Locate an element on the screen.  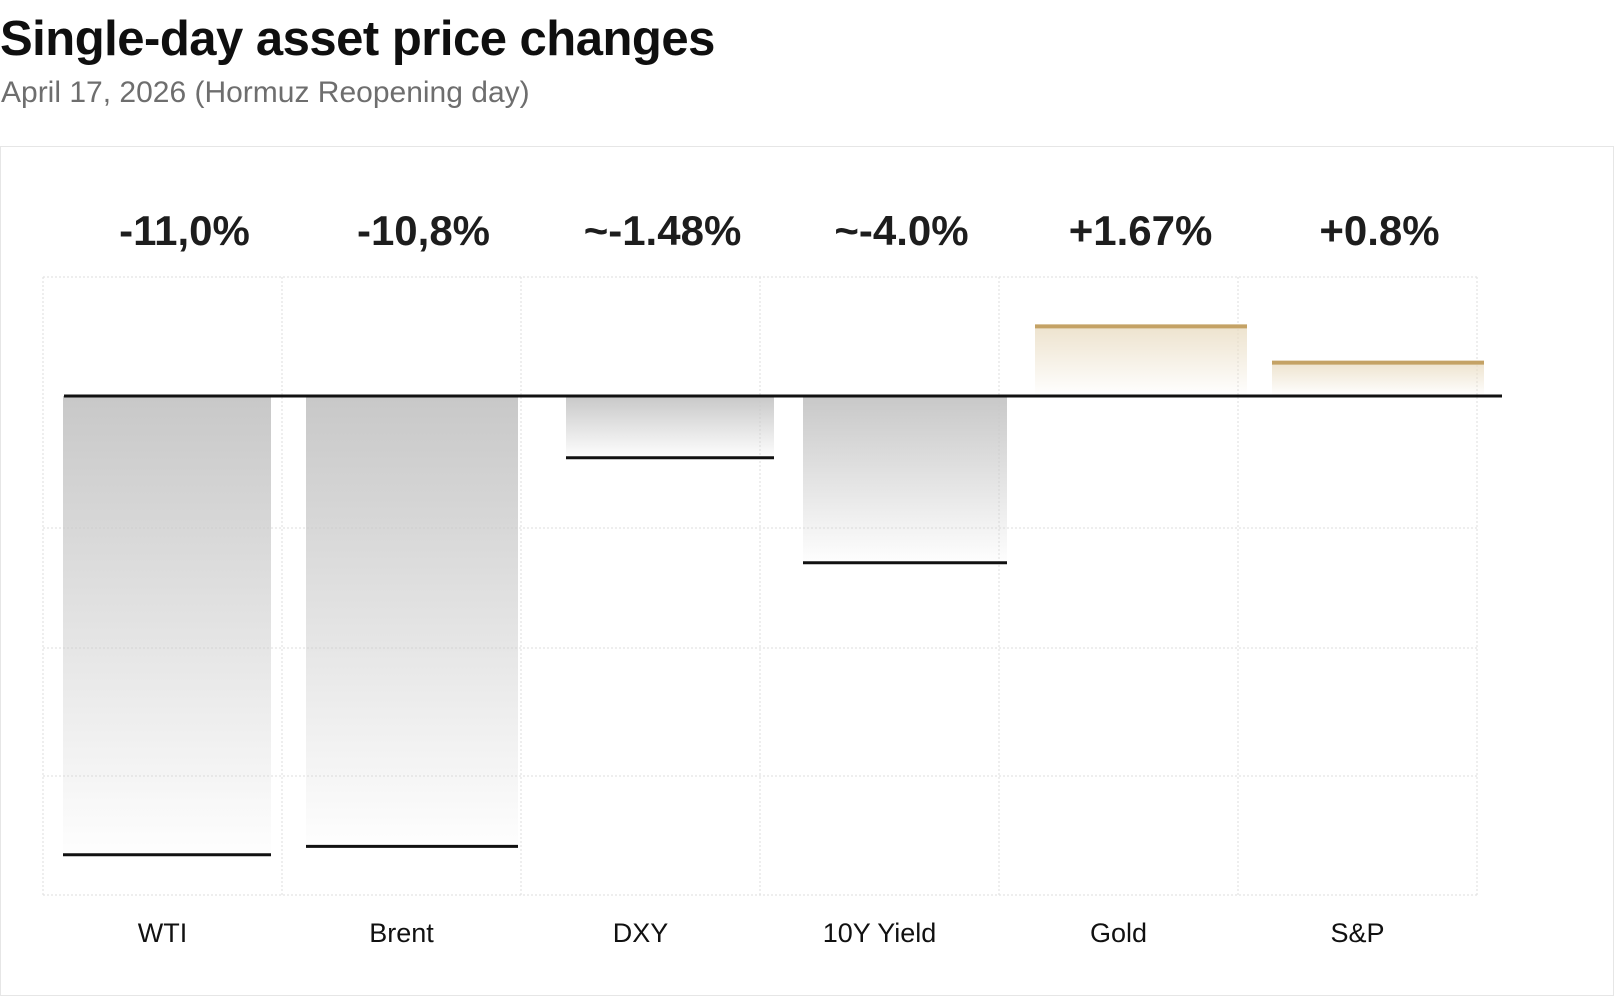
value-label: +1.67% is located at coordinates (1141, 230).